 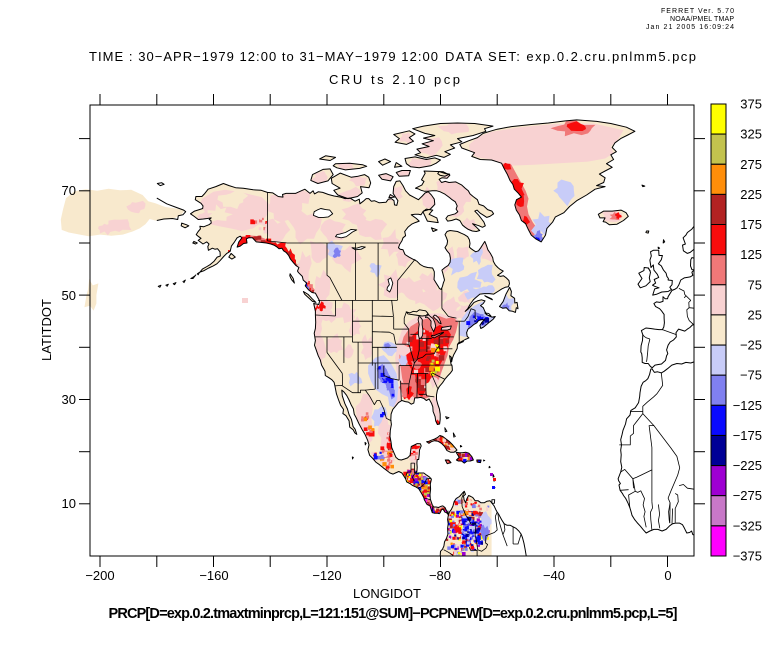 I want to click on svg-text: −25, so click(x=751, y=345).